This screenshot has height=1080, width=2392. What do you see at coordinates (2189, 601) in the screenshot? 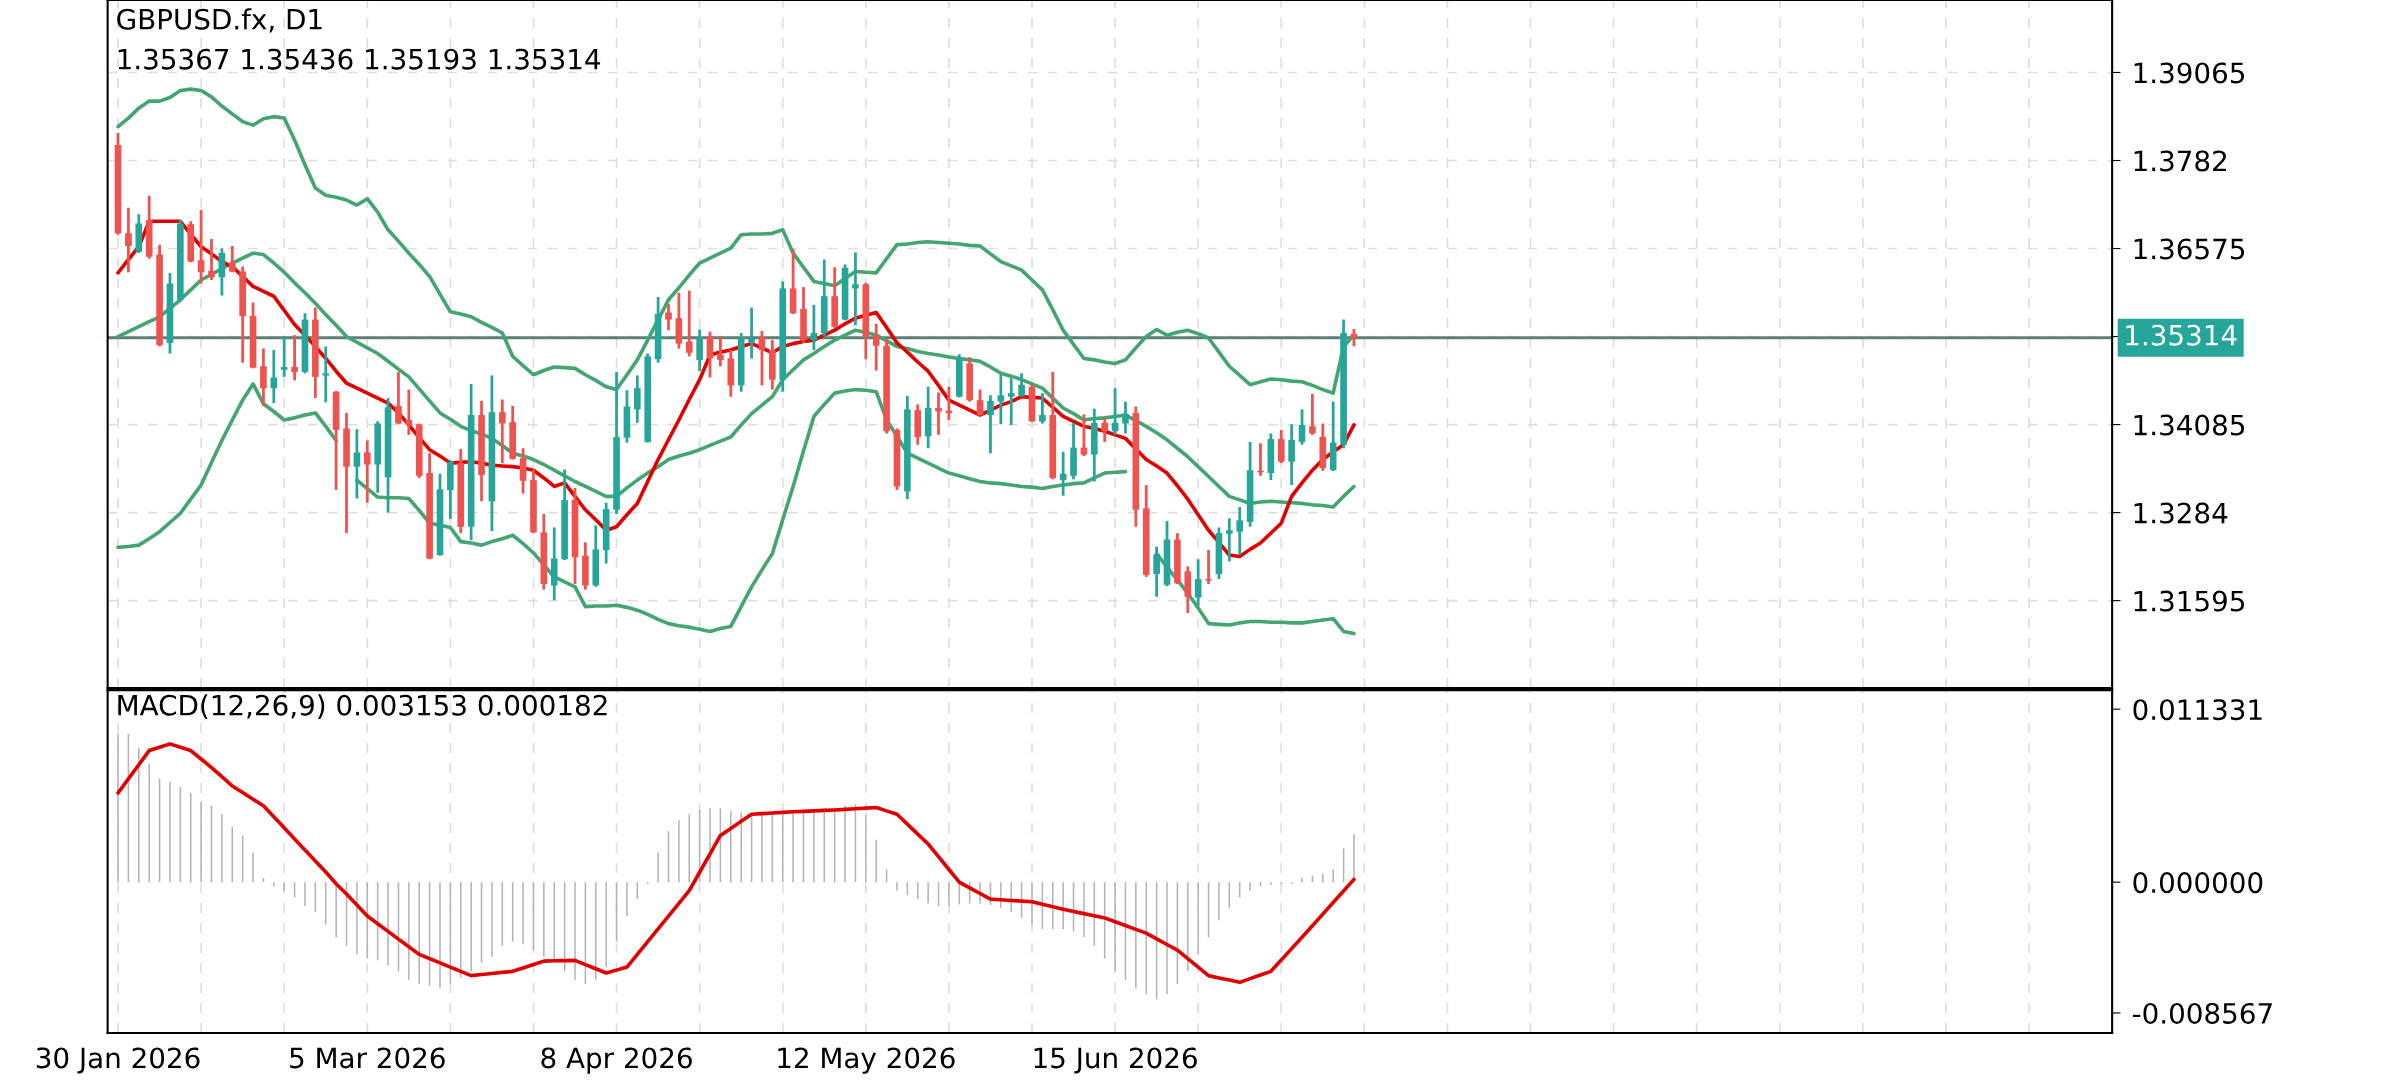
I see `y-tick-label: 1.31595` at bounding box center [2189, 601].